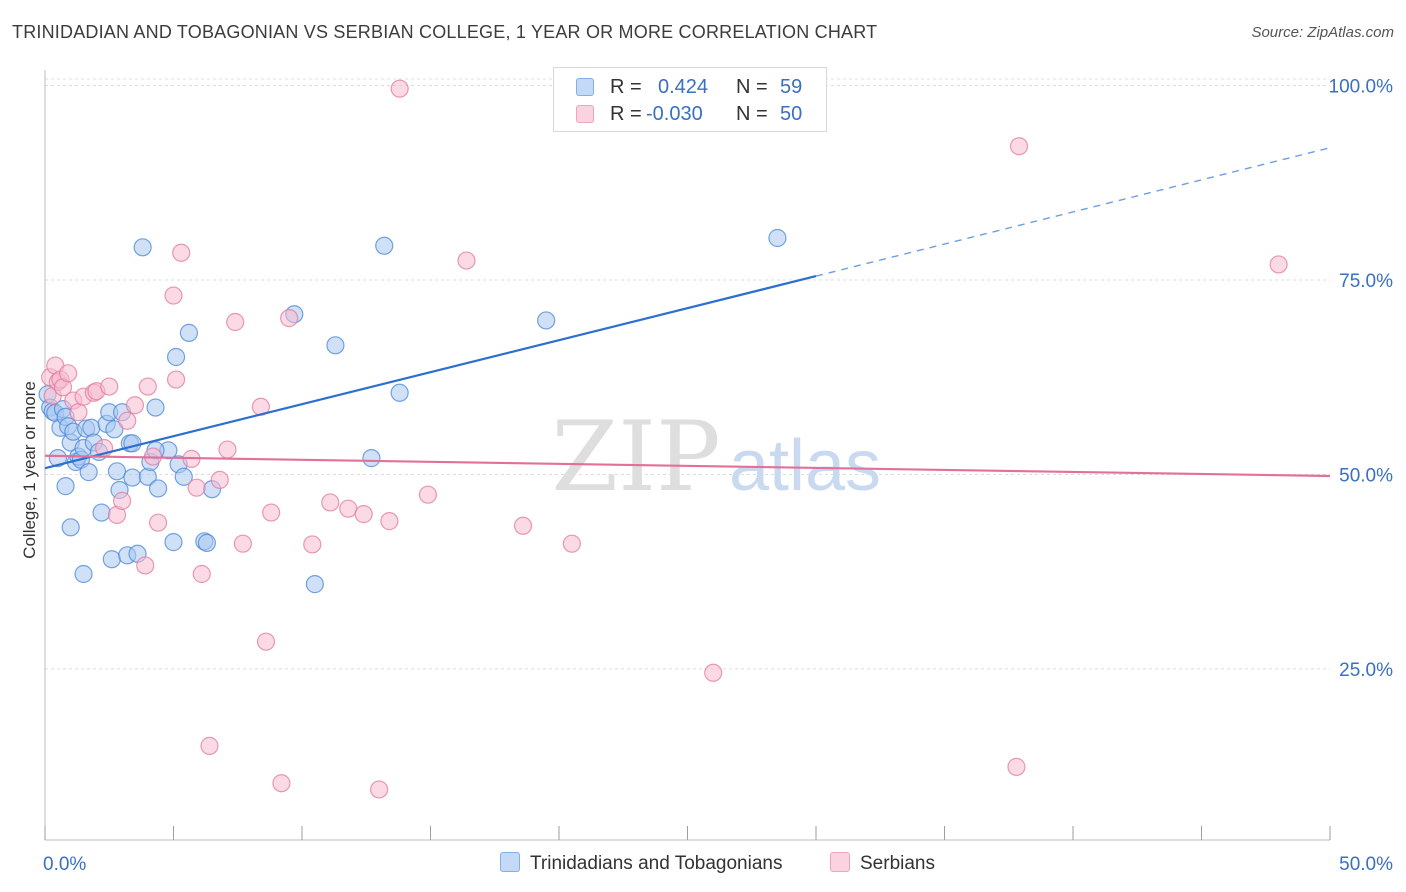  What do you see at coordinates (656, 863) in the screenshot?
I see `bottom-legend-label-trinidadian: Trinidadians and Tobagonians` at bounding box center [656, 863].